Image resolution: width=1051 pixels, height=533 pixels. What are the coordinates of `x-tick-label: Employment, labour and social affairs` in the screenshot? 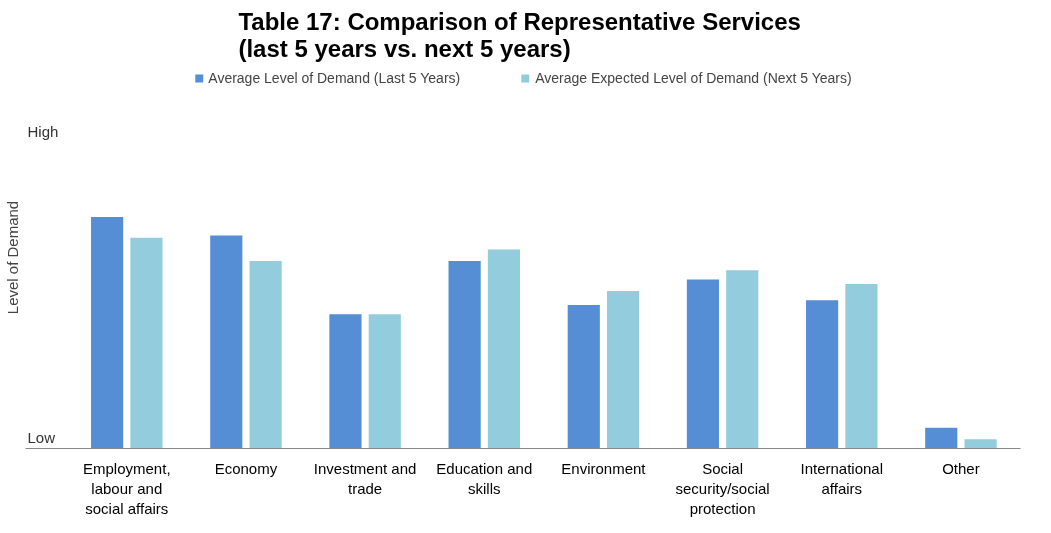 It's located at (127, 488).